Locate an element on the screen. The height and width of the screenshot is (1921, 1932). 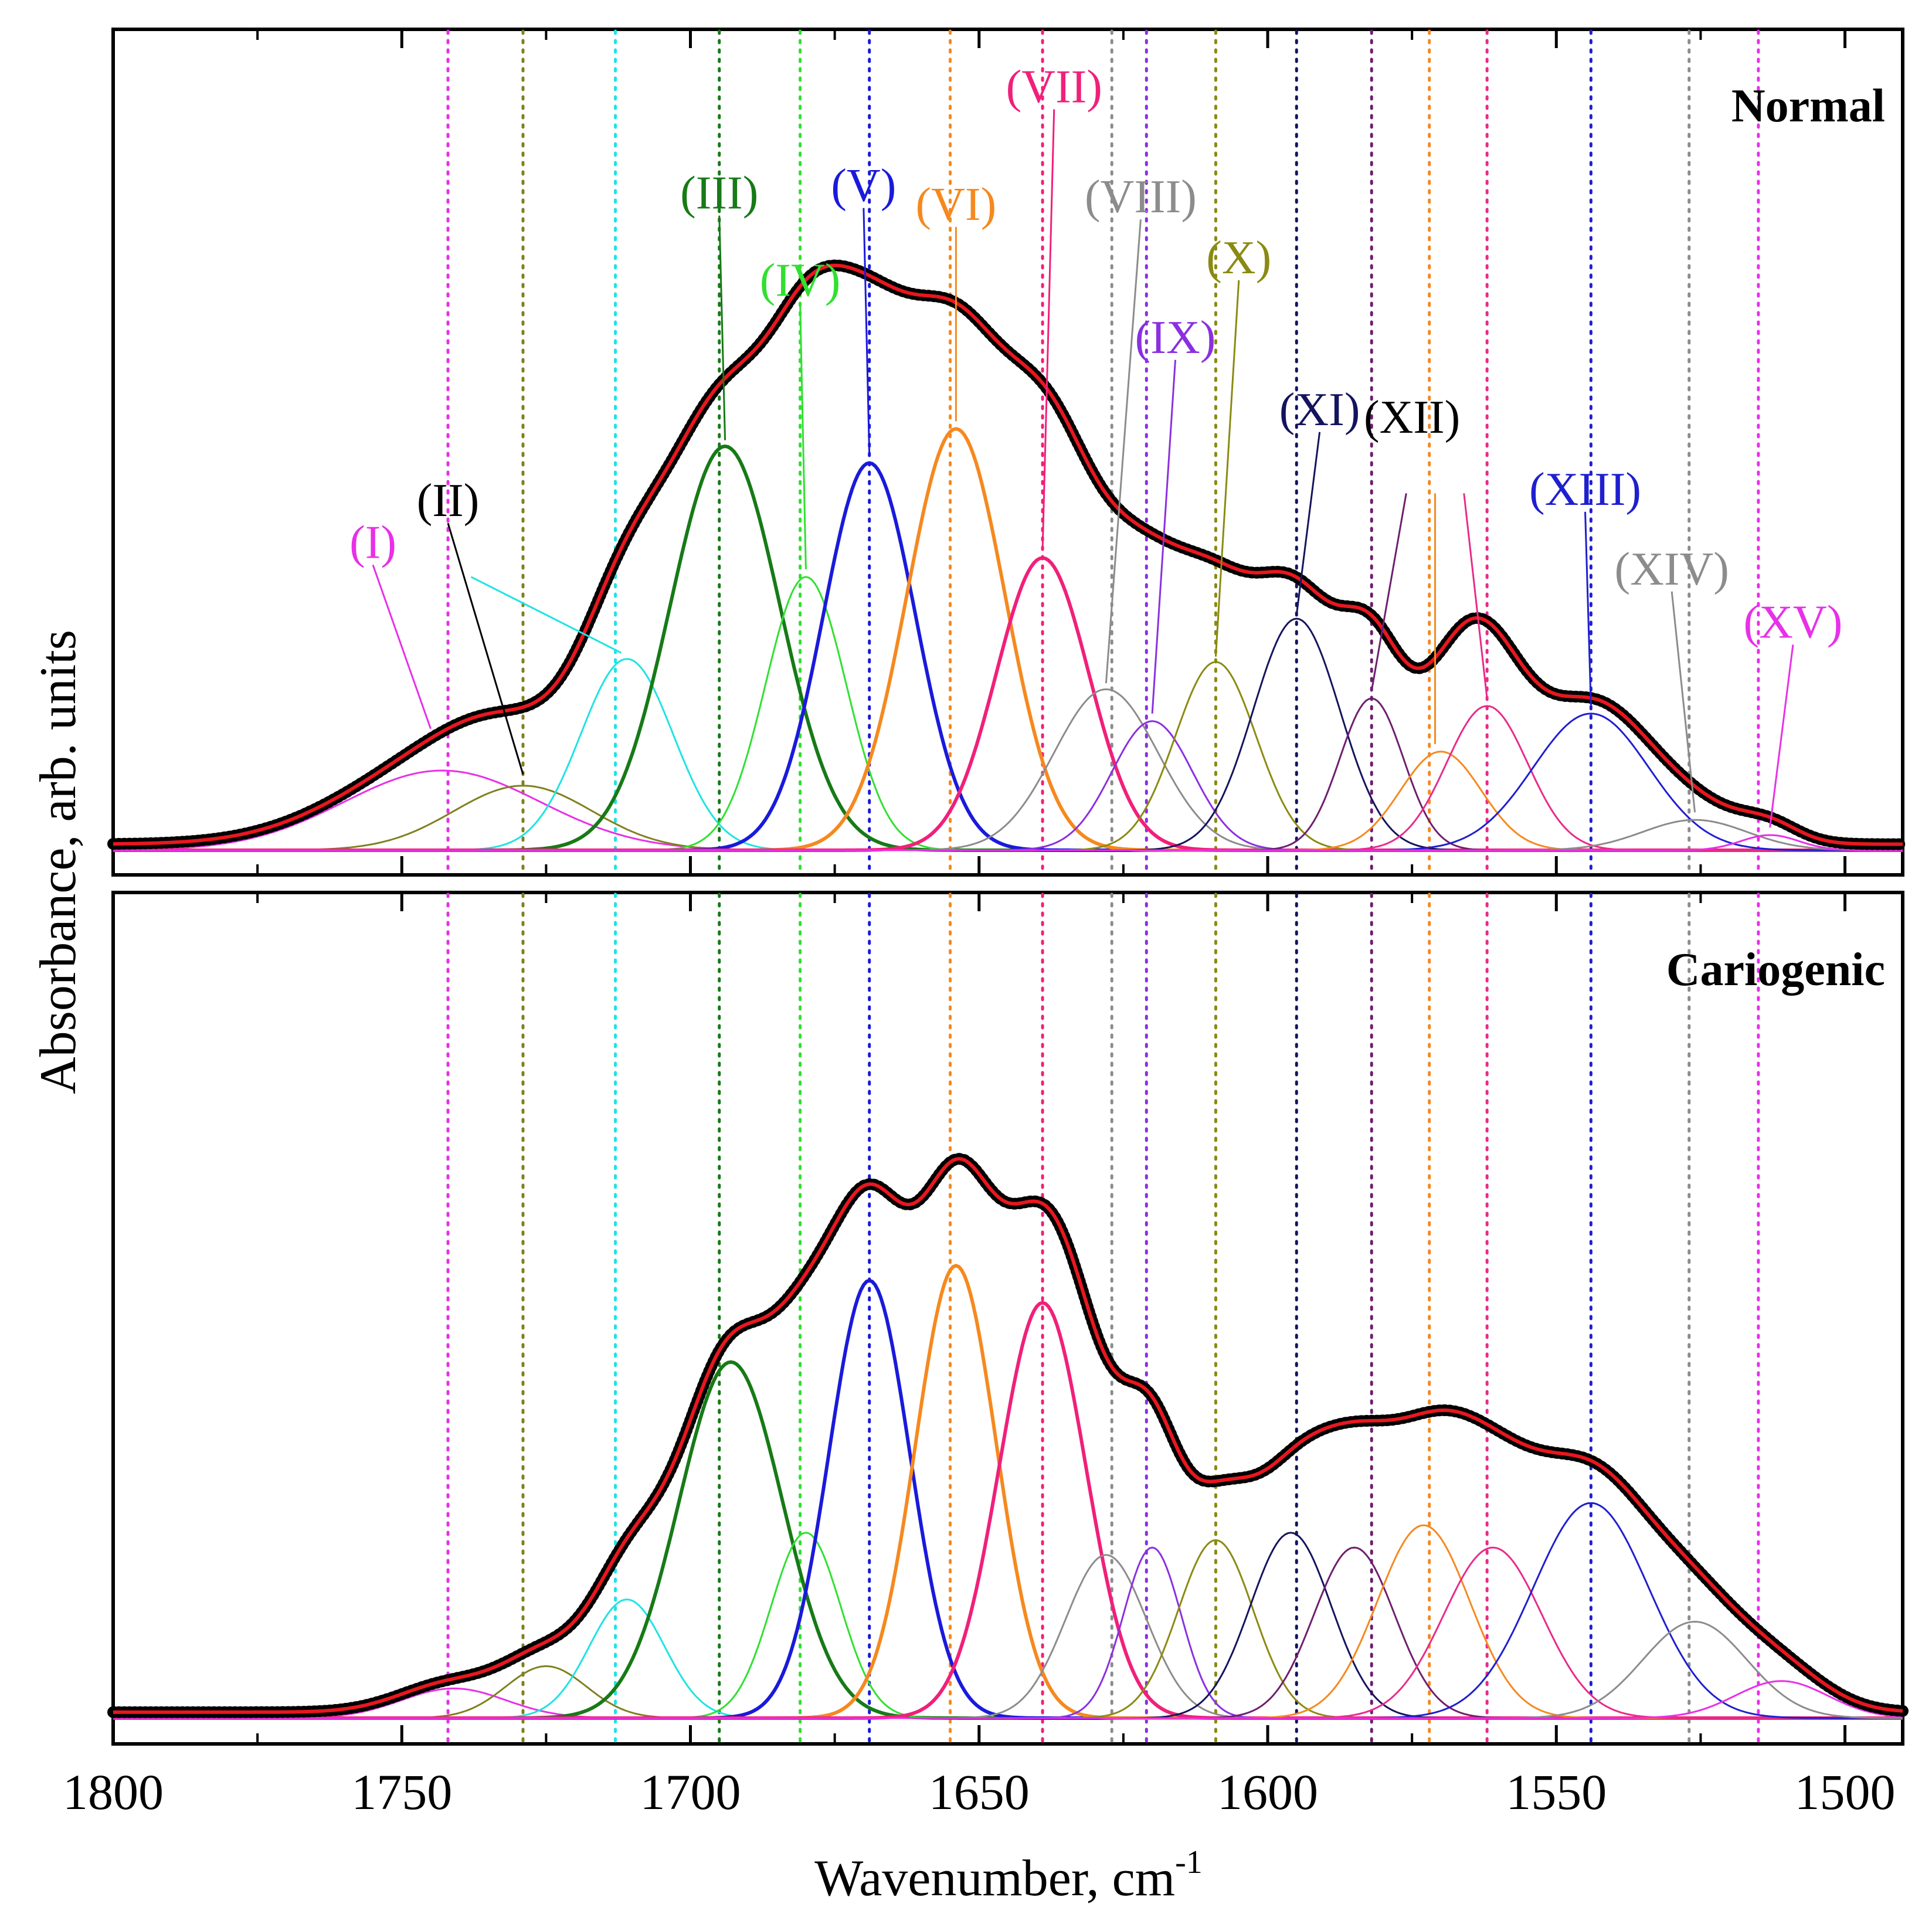
x-tick-label-1800: 1800 is located at coordinates (113, 1792).